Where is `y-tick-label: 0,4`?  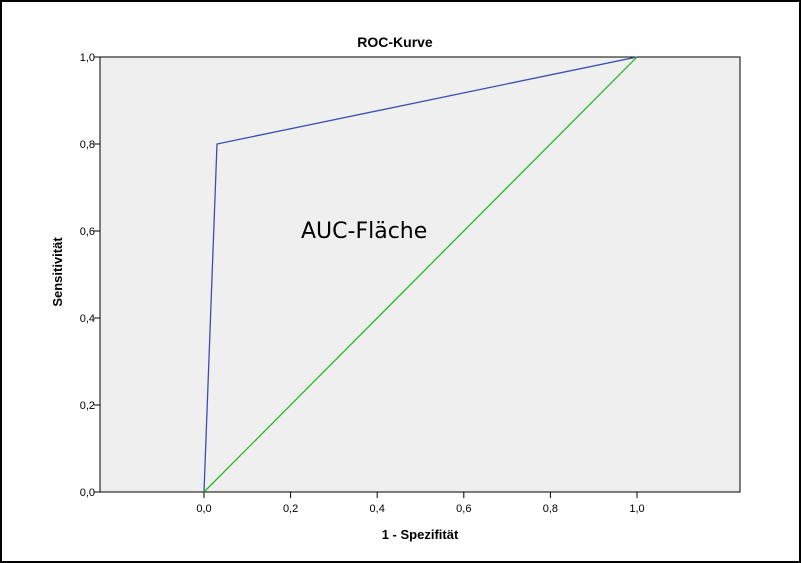
y-tick-label: 0,4 is located at coordinates (87, 319).